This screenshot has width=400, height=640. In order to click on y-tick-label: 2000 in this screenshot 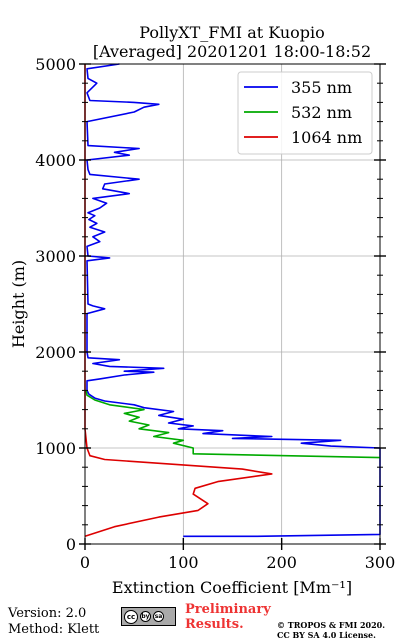, I will do `click(55, 352)`.